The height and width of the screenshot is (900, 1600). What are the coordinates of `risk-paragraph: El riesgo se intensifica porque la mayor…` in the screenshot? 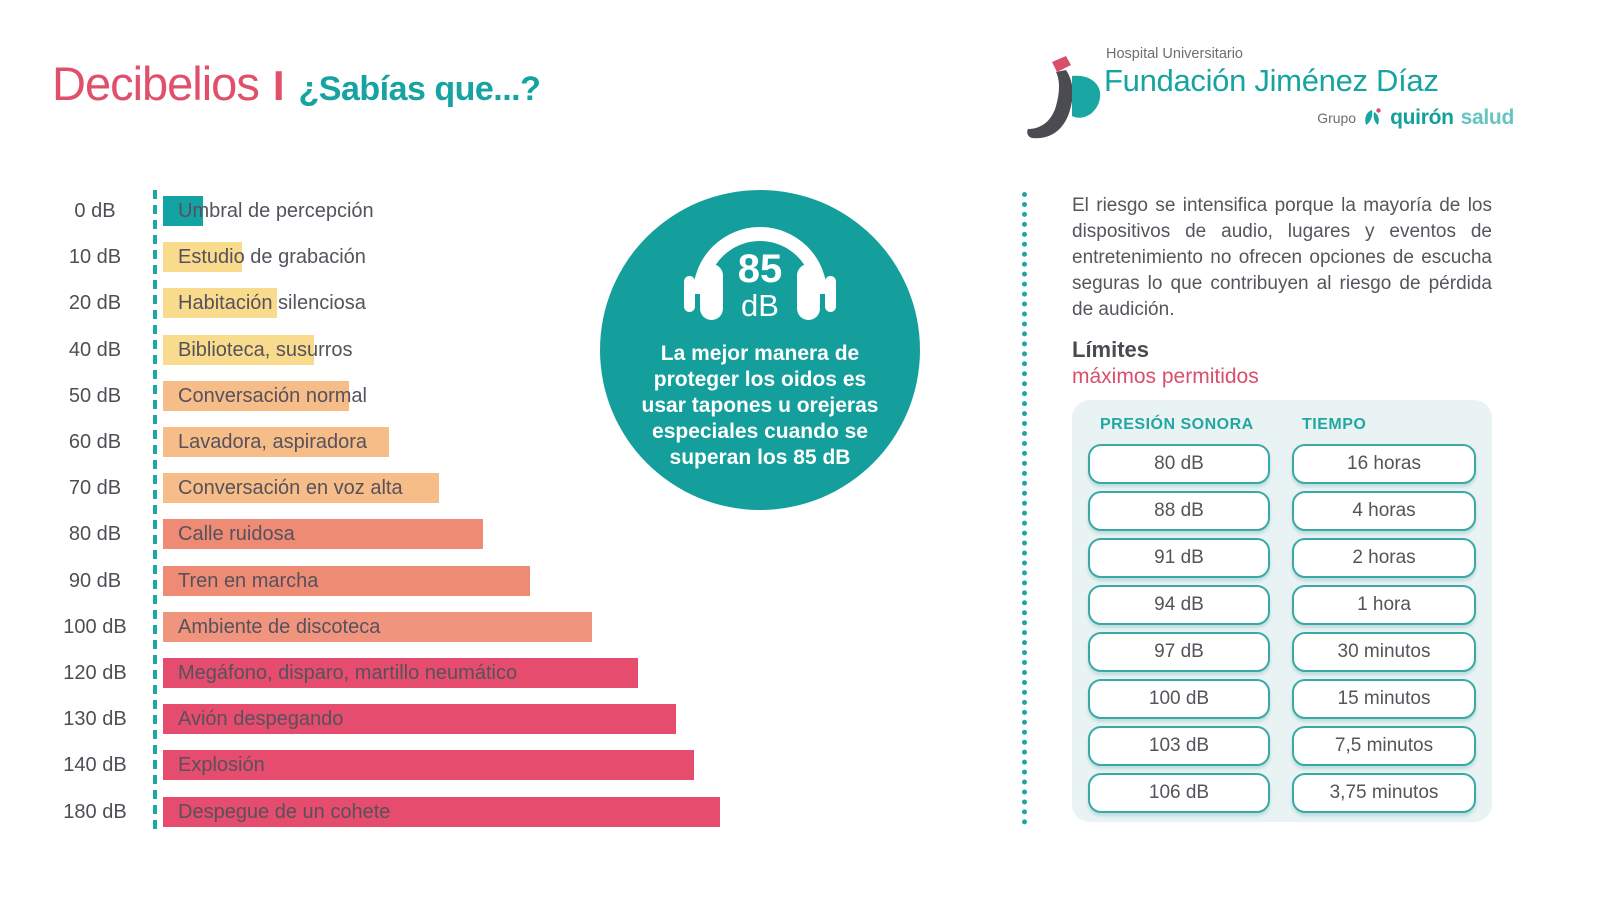 It's located at (1282, 257).